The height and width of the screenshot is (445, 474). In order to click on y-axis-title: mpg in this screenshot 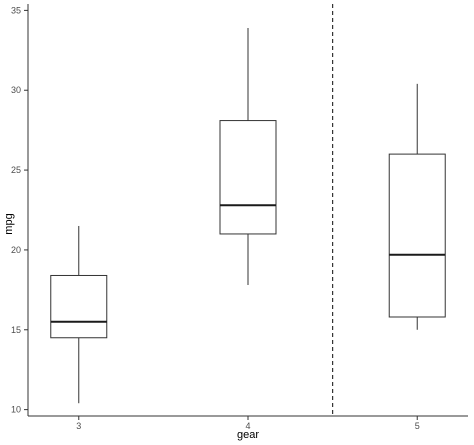, I will do `click(9, 223)`.